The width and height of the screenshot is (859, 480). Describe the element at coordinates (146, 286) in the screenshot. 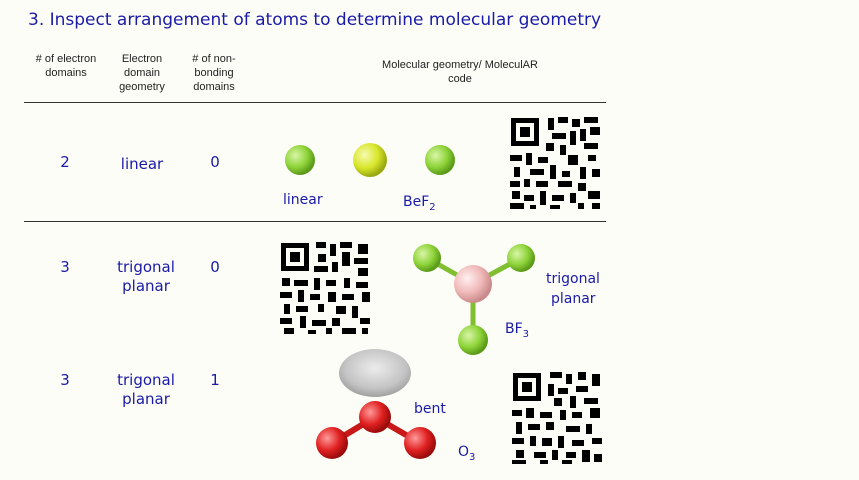

I see `row2-domain-geometry-line2: planar` at that location.